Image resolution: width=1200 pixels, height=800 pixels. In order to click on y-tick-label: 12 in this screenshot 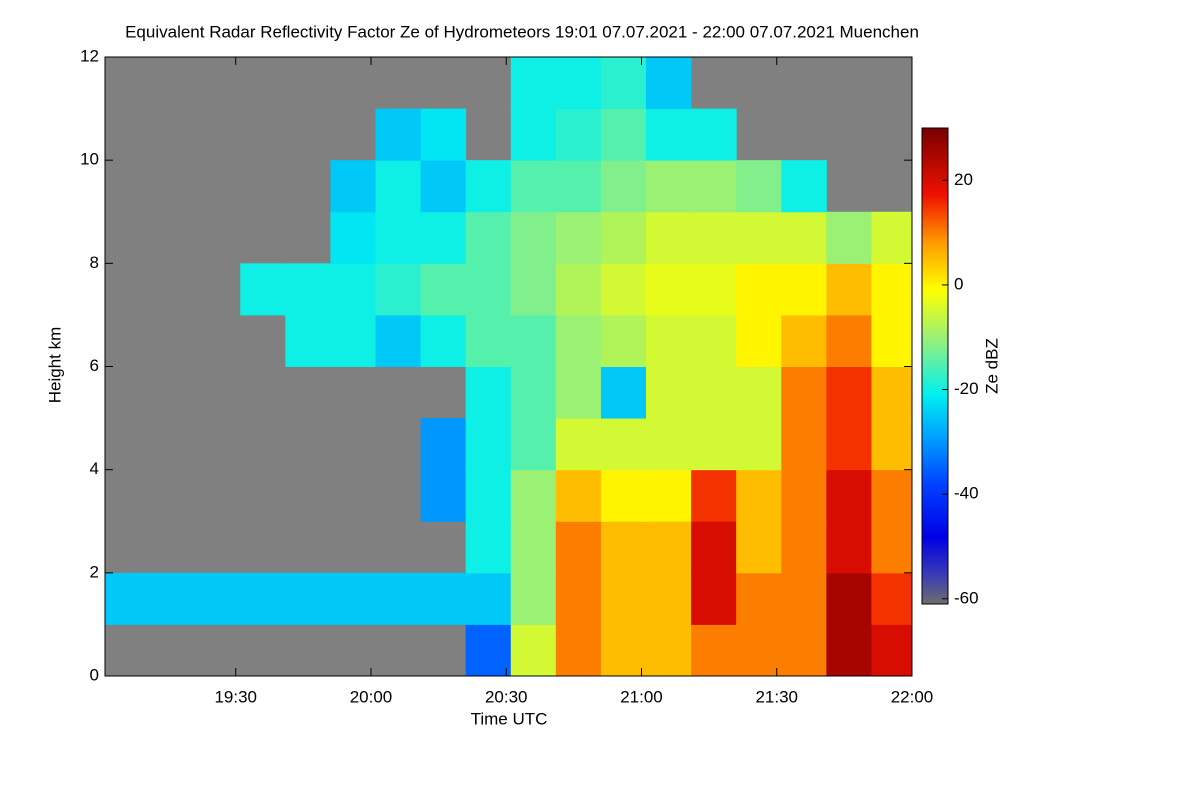, I will do `click(89, 55)`.